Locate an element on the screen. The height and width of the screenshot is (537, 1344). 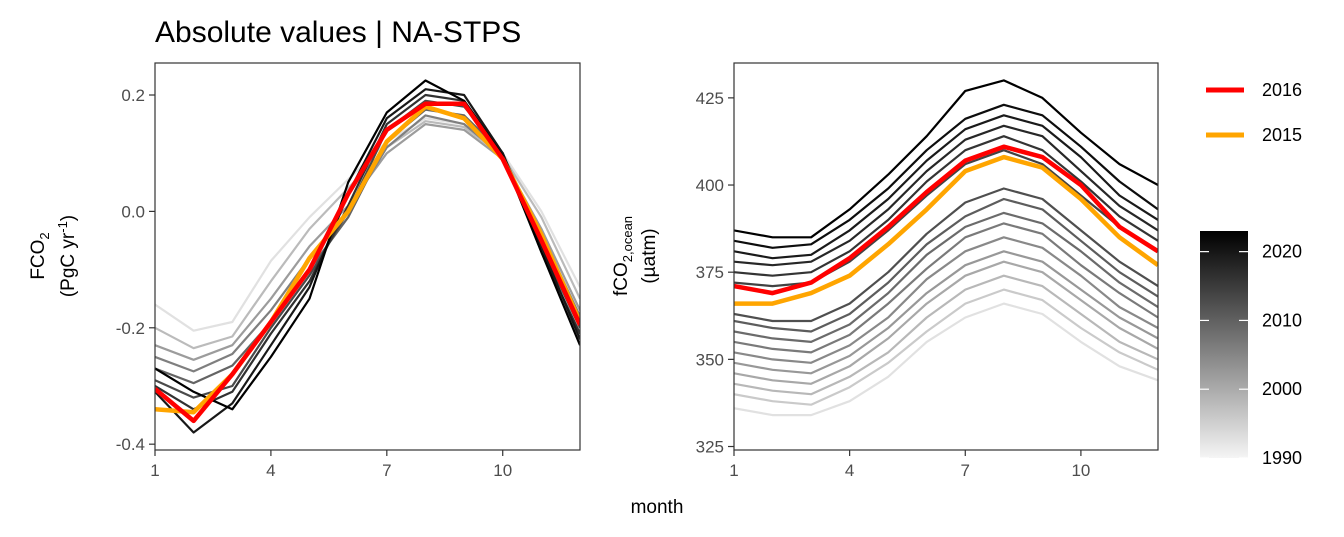
chart-title: Absolute values | NA-STPS is located at coordinates (338, 32).